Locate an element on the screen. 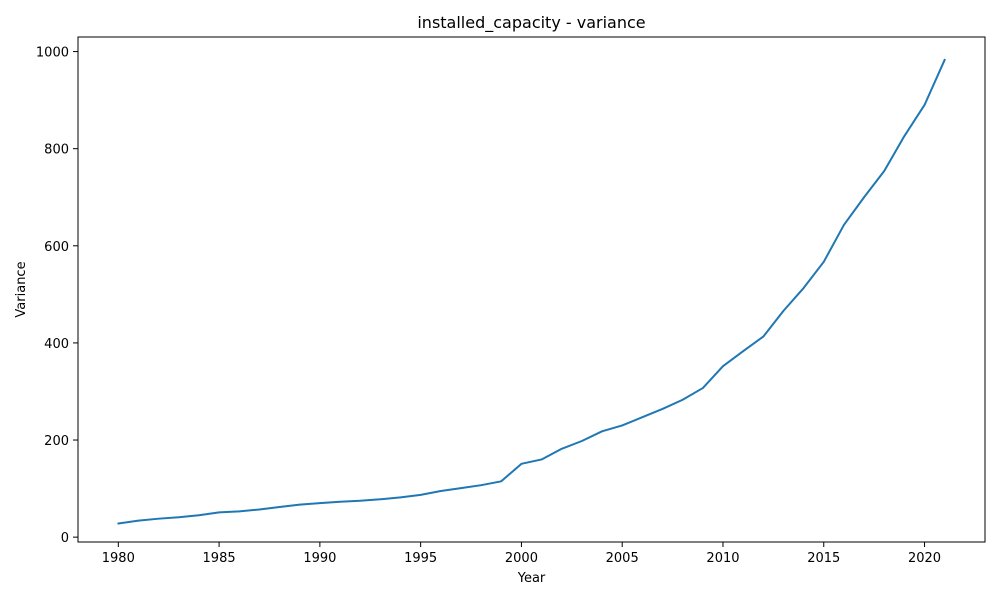 The image size is (1000, 600). x-tick-label: 2020 is located at coordinates (924, 558).